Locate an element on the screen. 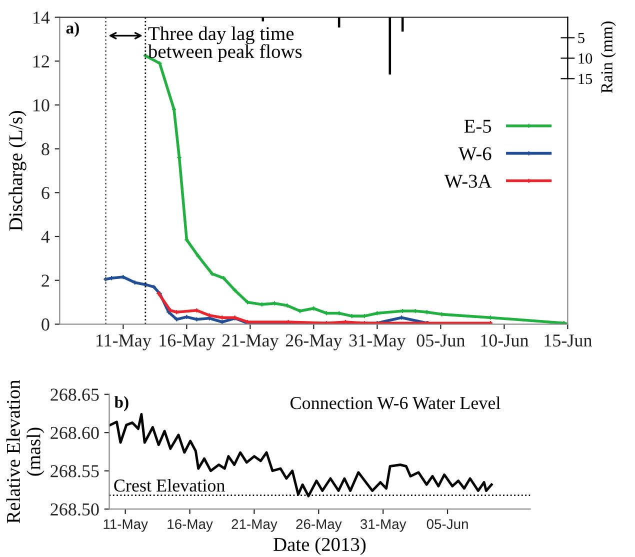  y-tick-label: 268.55 is located at coordinates (74, 471).